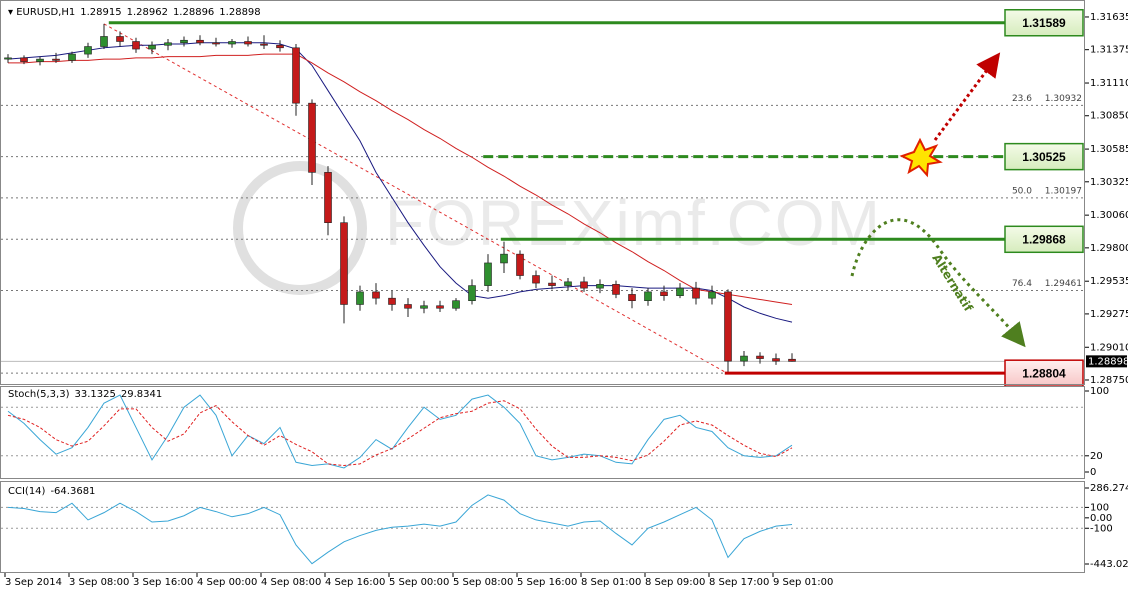  What do you see at coordinates (1109, 564) in the screenshot?
I see `y-tick-label: -443.0259` at bounding box center [1109, 564].